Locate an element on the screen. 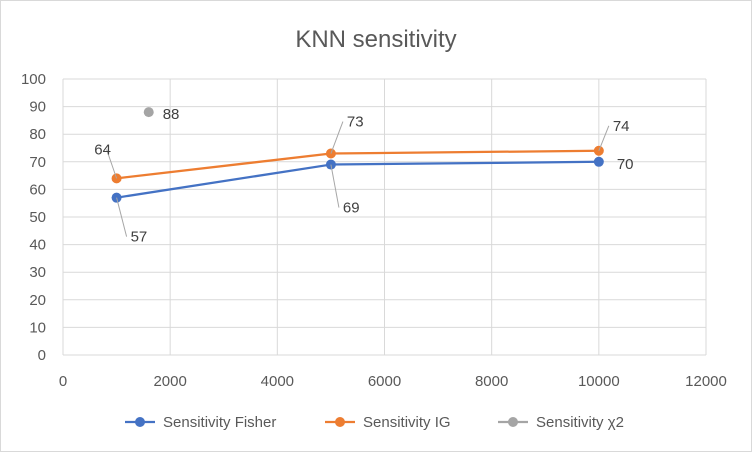 Image resolution: width=752 pixels, height=456 pixels. y-tick-label: 90 is located at coordinates (37, 107).